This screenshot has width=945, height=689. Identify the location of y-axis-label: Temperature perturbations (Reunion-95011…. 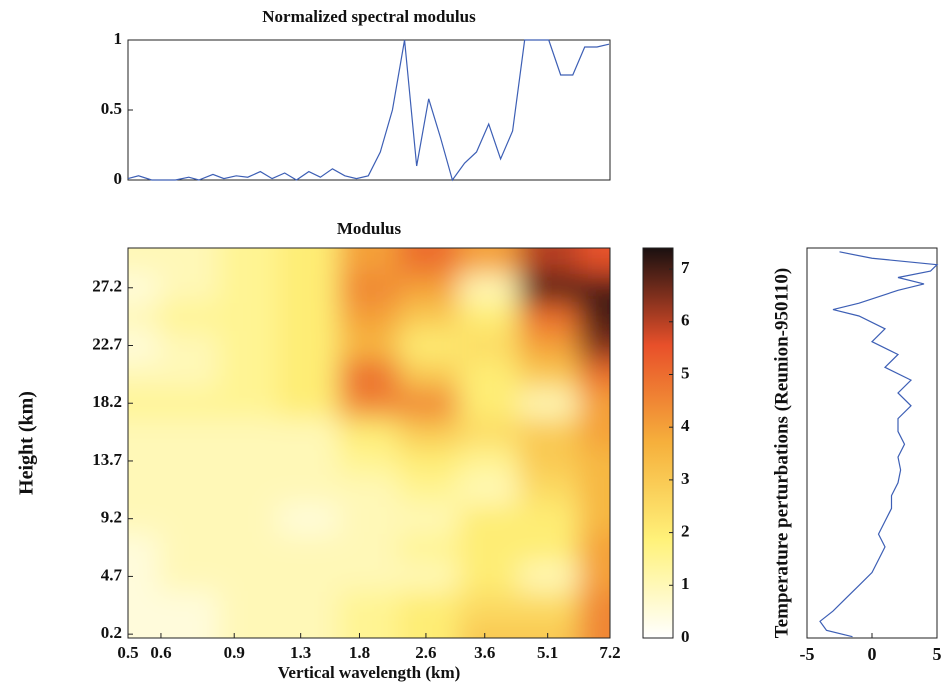
(781, 453).